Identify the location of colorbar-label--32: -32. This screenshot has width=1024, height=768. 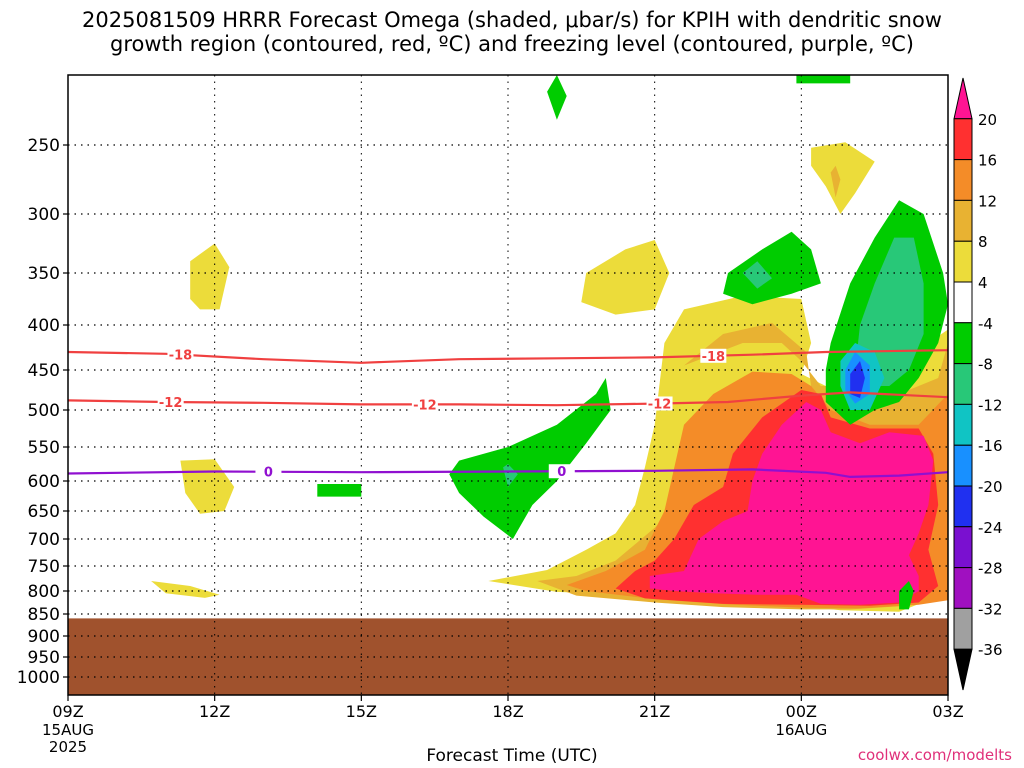
(990, 609).